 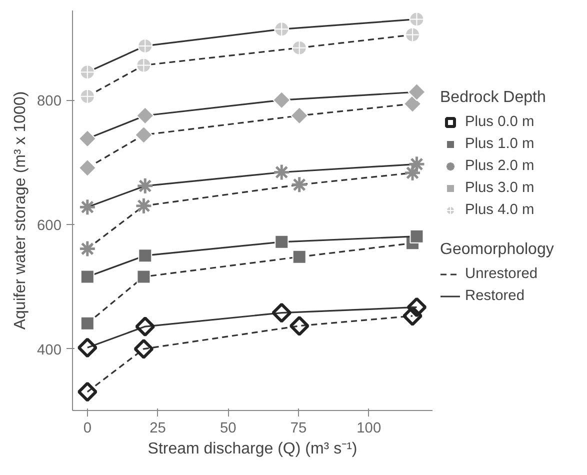 I want to click on y-axis-title: Aquifer water storage (m³ x 1000), so click(x=21, y=210).